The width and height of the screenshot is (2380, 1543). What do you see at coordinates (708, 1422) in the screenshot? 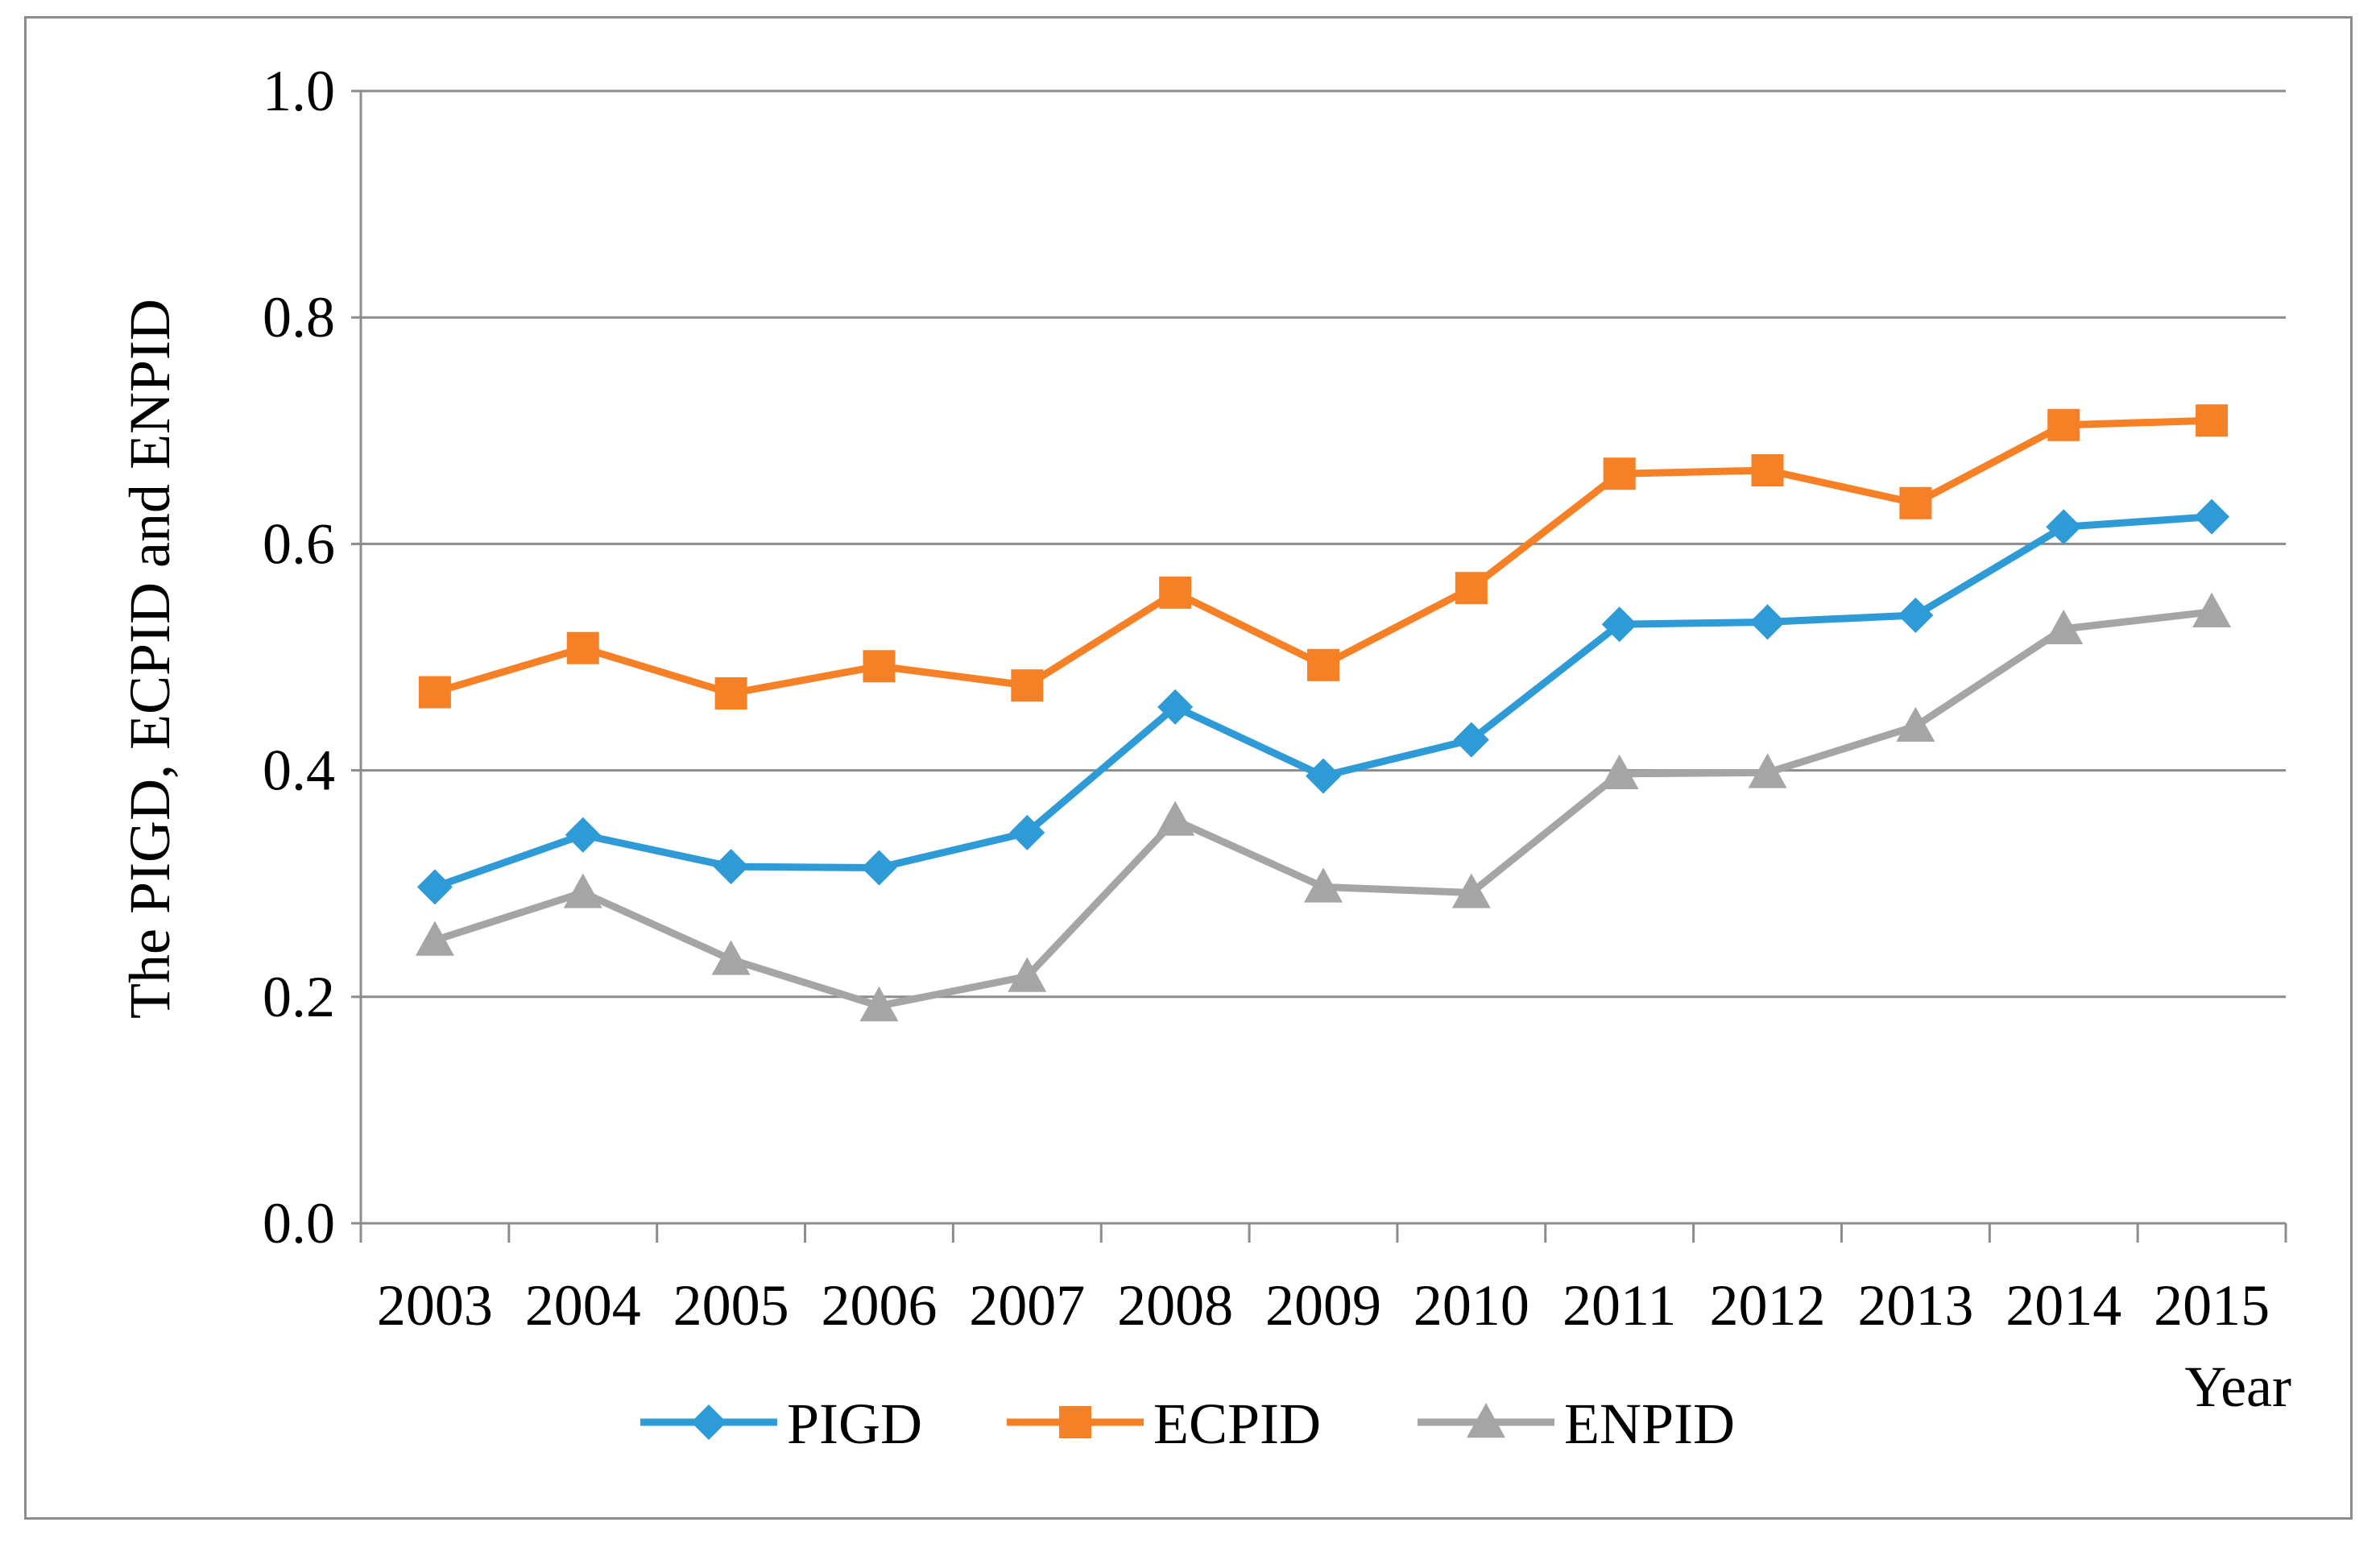
I see `legend-marker-pigd` at bounding box center [708, 1422].